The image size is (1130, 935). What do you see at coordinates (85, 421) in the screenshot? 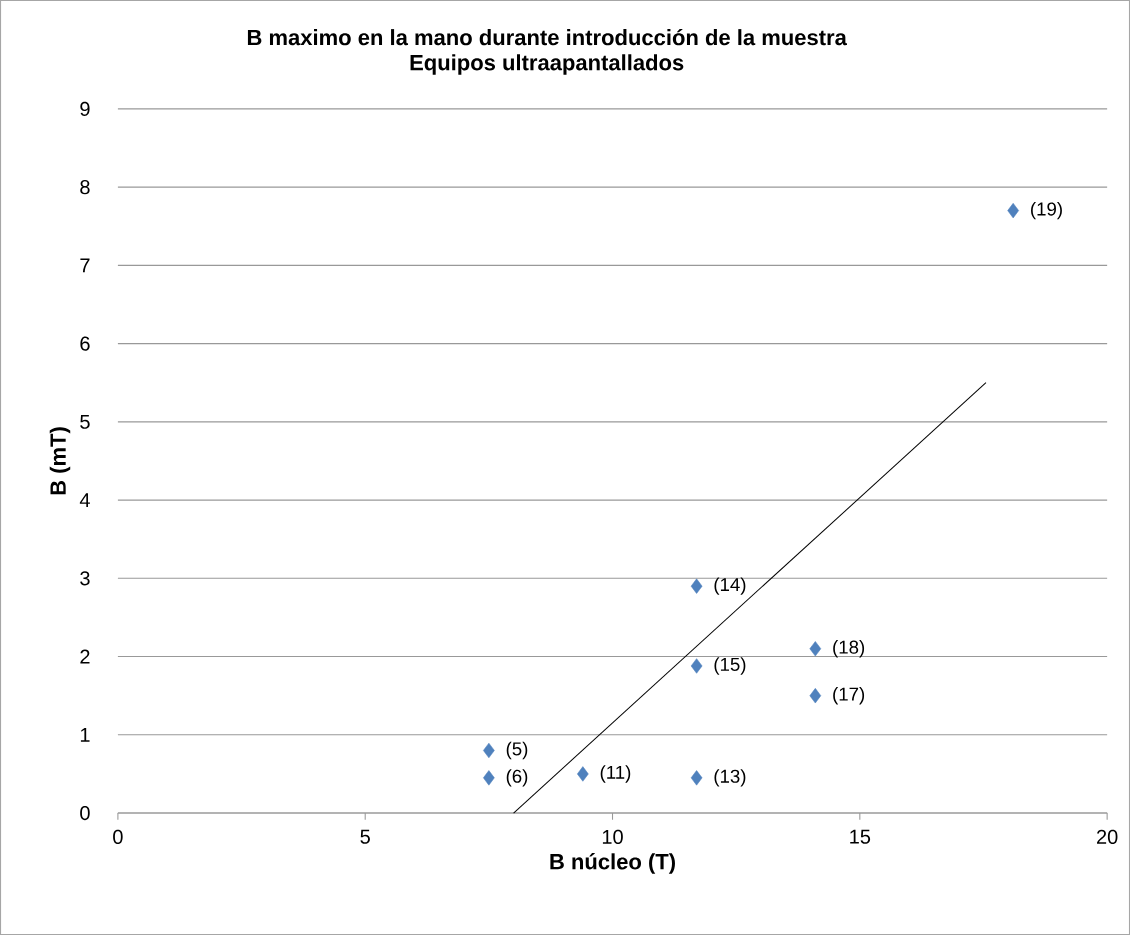
I see `y-tick-label: 5` at bounding box center [85, 421].